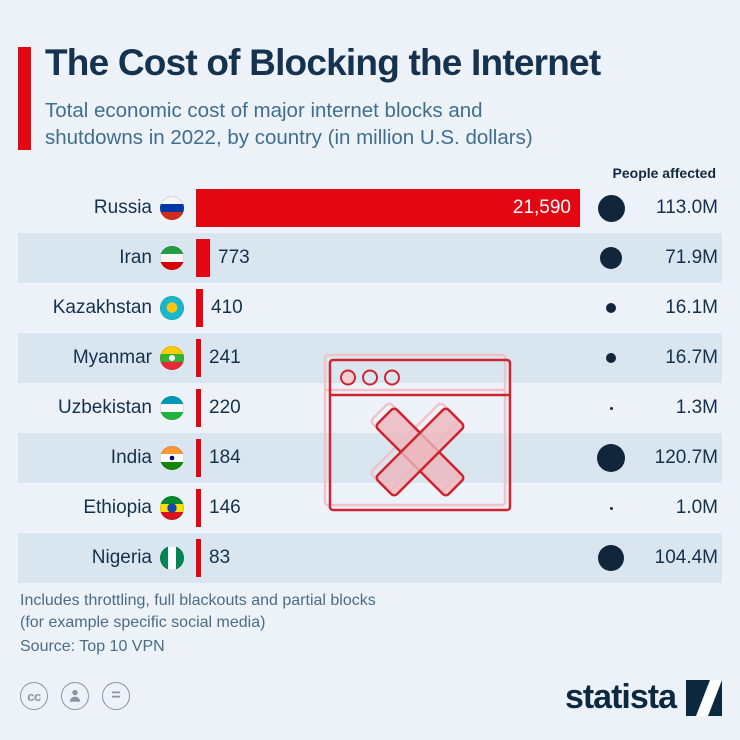 The width and height of the screenshot is (740, 740). What do you see at coordinates (172, 208) in the screenshot?
I see `flag-russia-icon` at bounding box center [172, 208].